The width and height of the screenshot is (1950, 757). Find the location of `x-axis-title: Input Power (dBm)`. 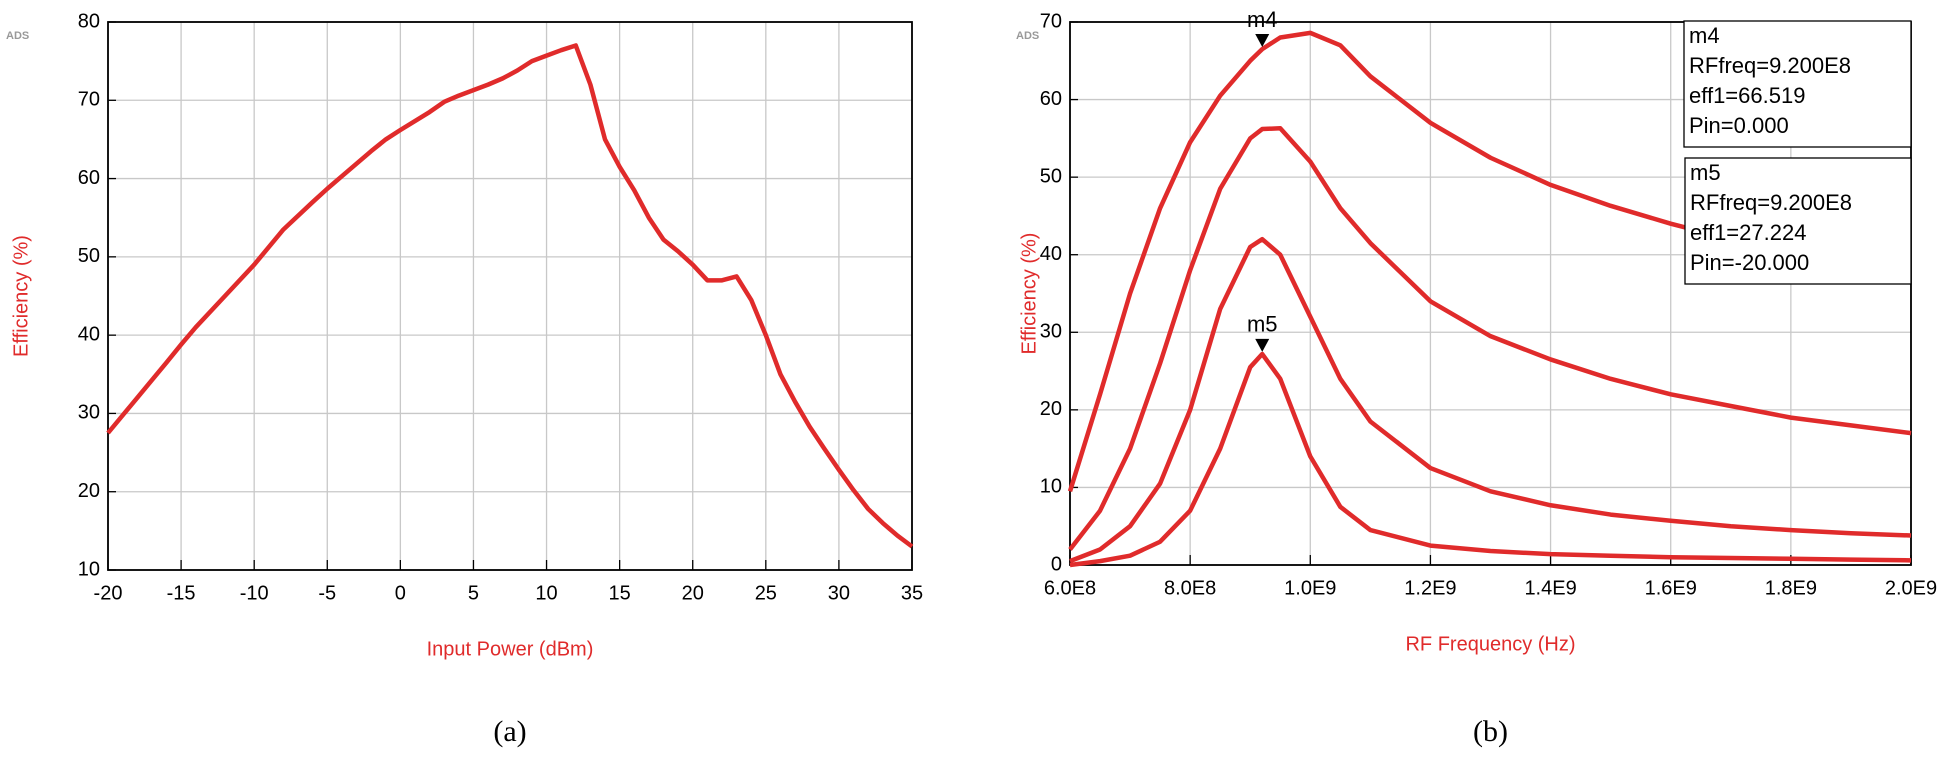

x-axis-title: Input Power (dBm) is located at coordinates (510, 649).